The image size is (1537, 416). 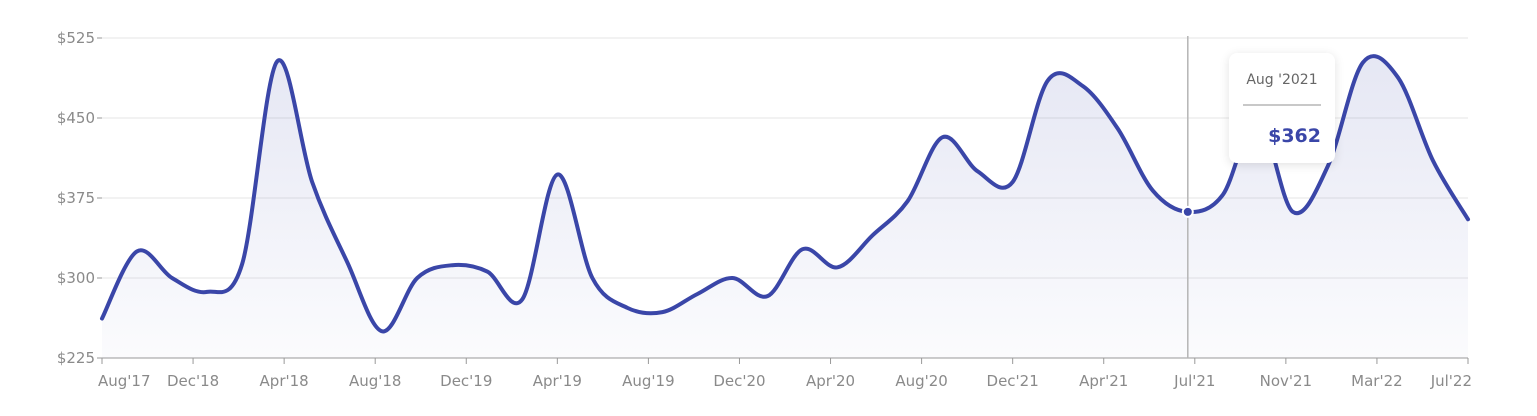 I want to click on x-tick-label: Aug'17, so click(x=124, y=381).